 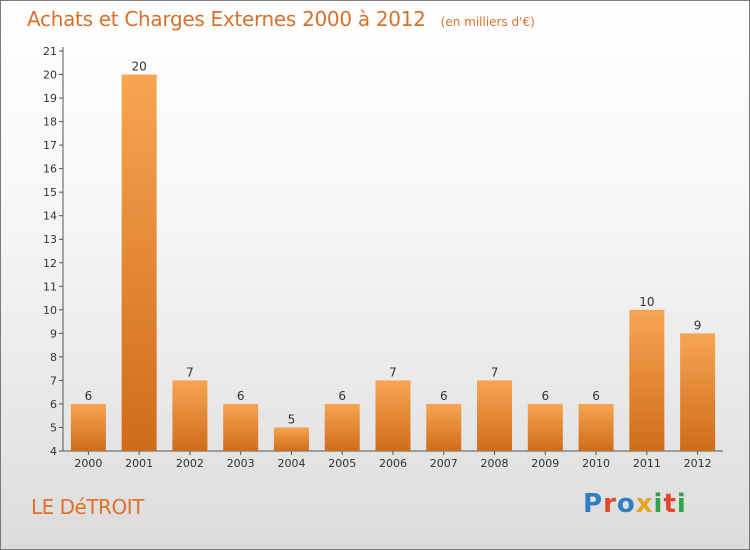 What do you see at coordinates (50, 51) in the screenshot?
I see `y-tick-label: 21` at bounding box center [50, 51].